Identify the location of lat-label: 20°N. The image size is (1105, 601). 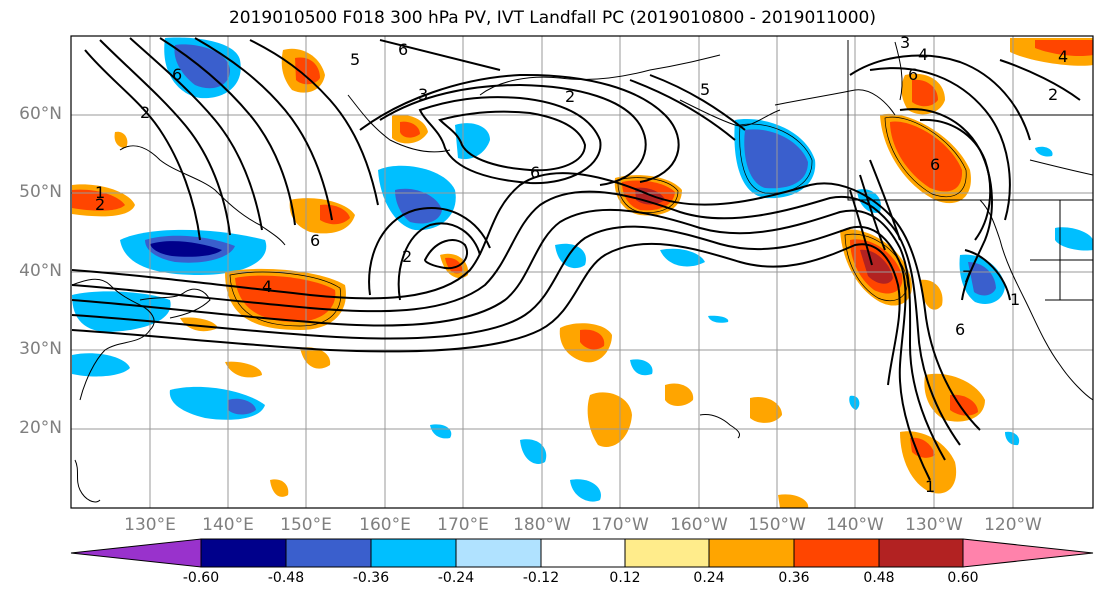
(40, 428).